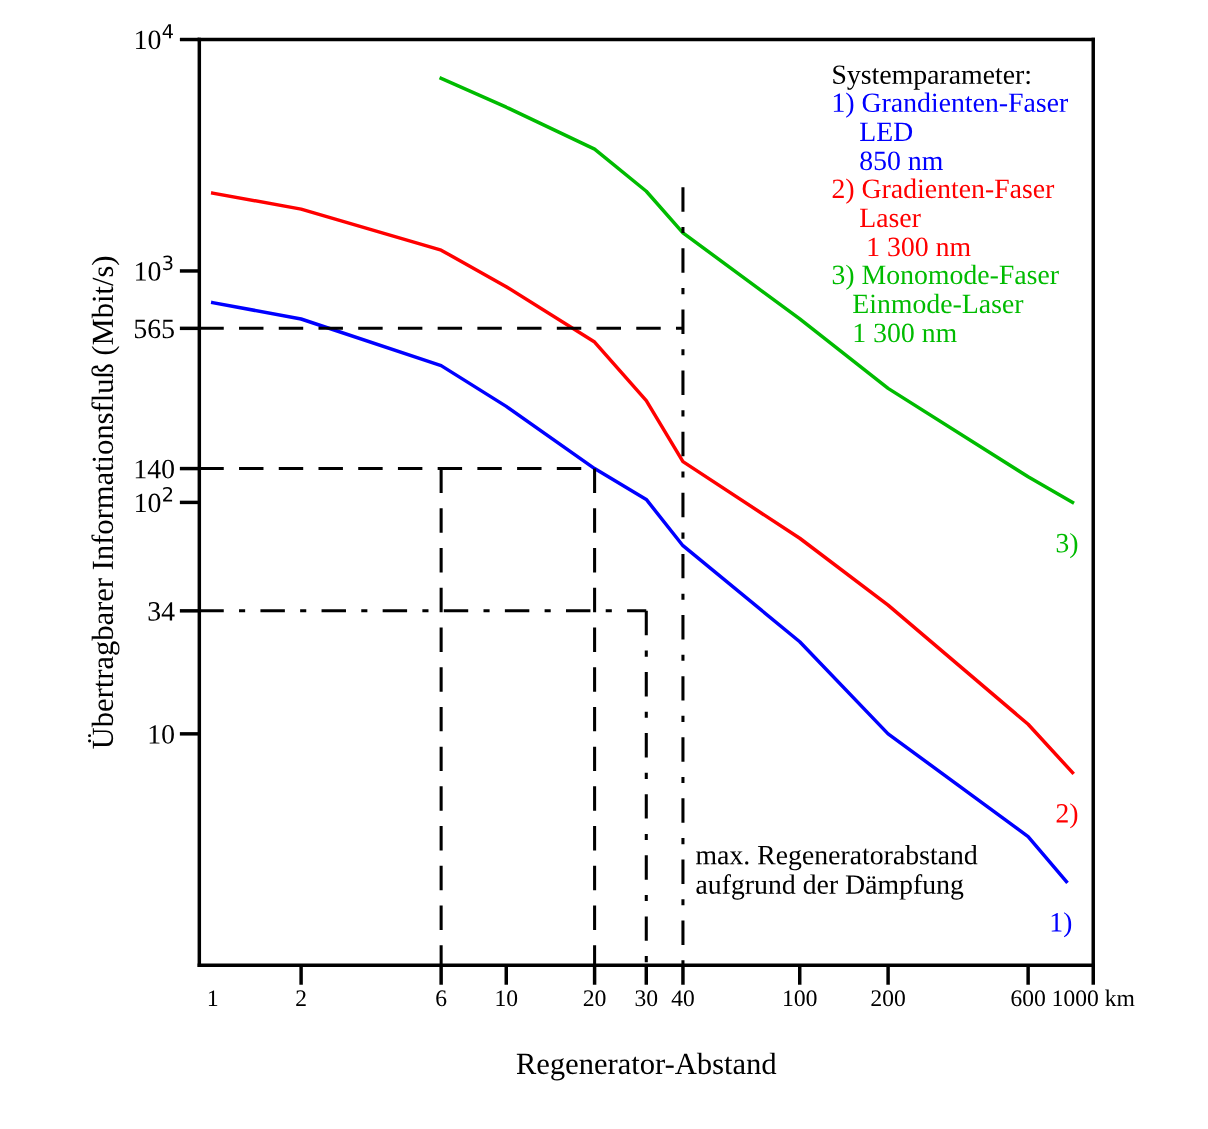 The height and width of the screenshot is (1129, 1208). I want to click on x-axis-title: Regenerator-Abstand, so click(646, 1066).